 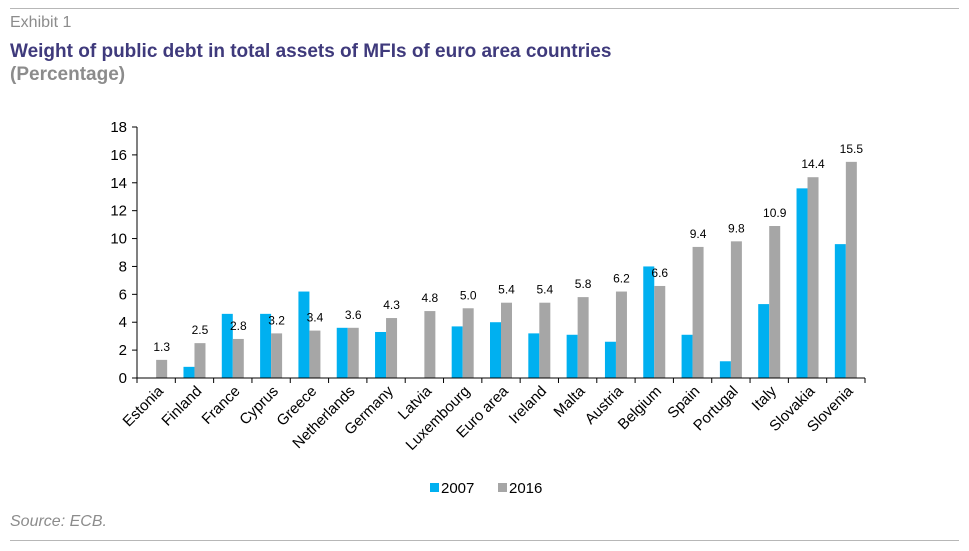 I want to click on bar-2016-belgium, so click(x=660, y=331).